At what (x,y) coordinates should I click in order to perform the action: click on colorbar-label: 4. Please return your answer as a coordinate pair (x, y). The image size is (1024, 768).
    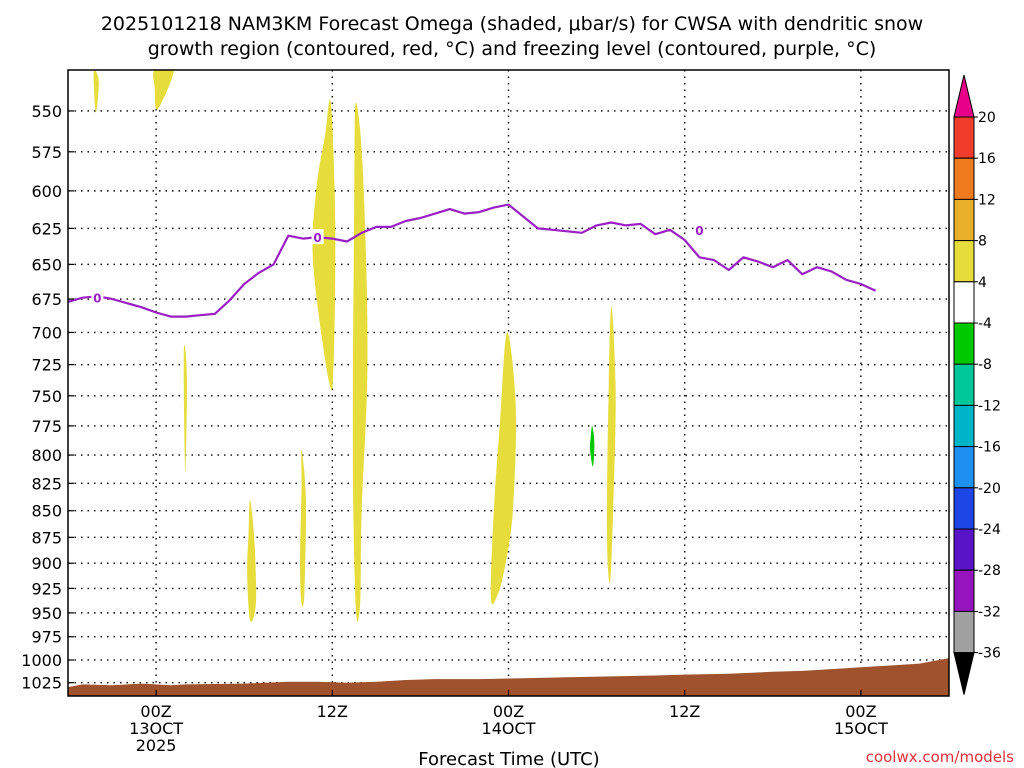
    Looking at the image, I should click on (982, 283).